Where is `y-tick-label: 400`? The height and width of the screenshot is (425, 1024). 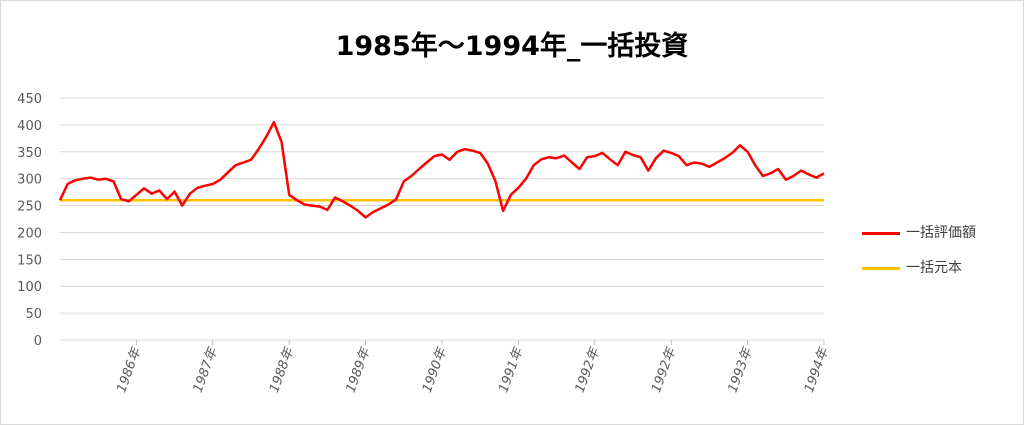 y-tick-label: 400 is located at coordinates (29, 126).